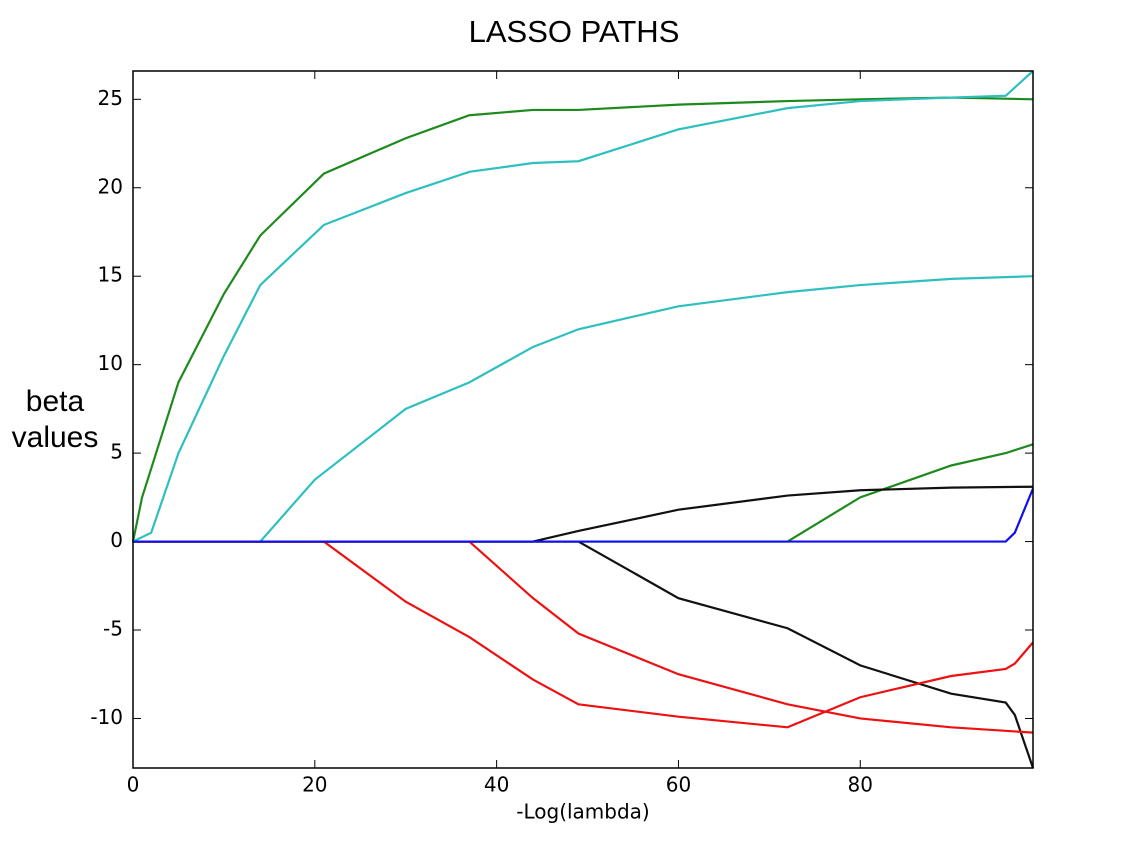  Describe the element at coordinates (55, 419) in the screenshot. I see `y-axis-label: beta values` at that location.